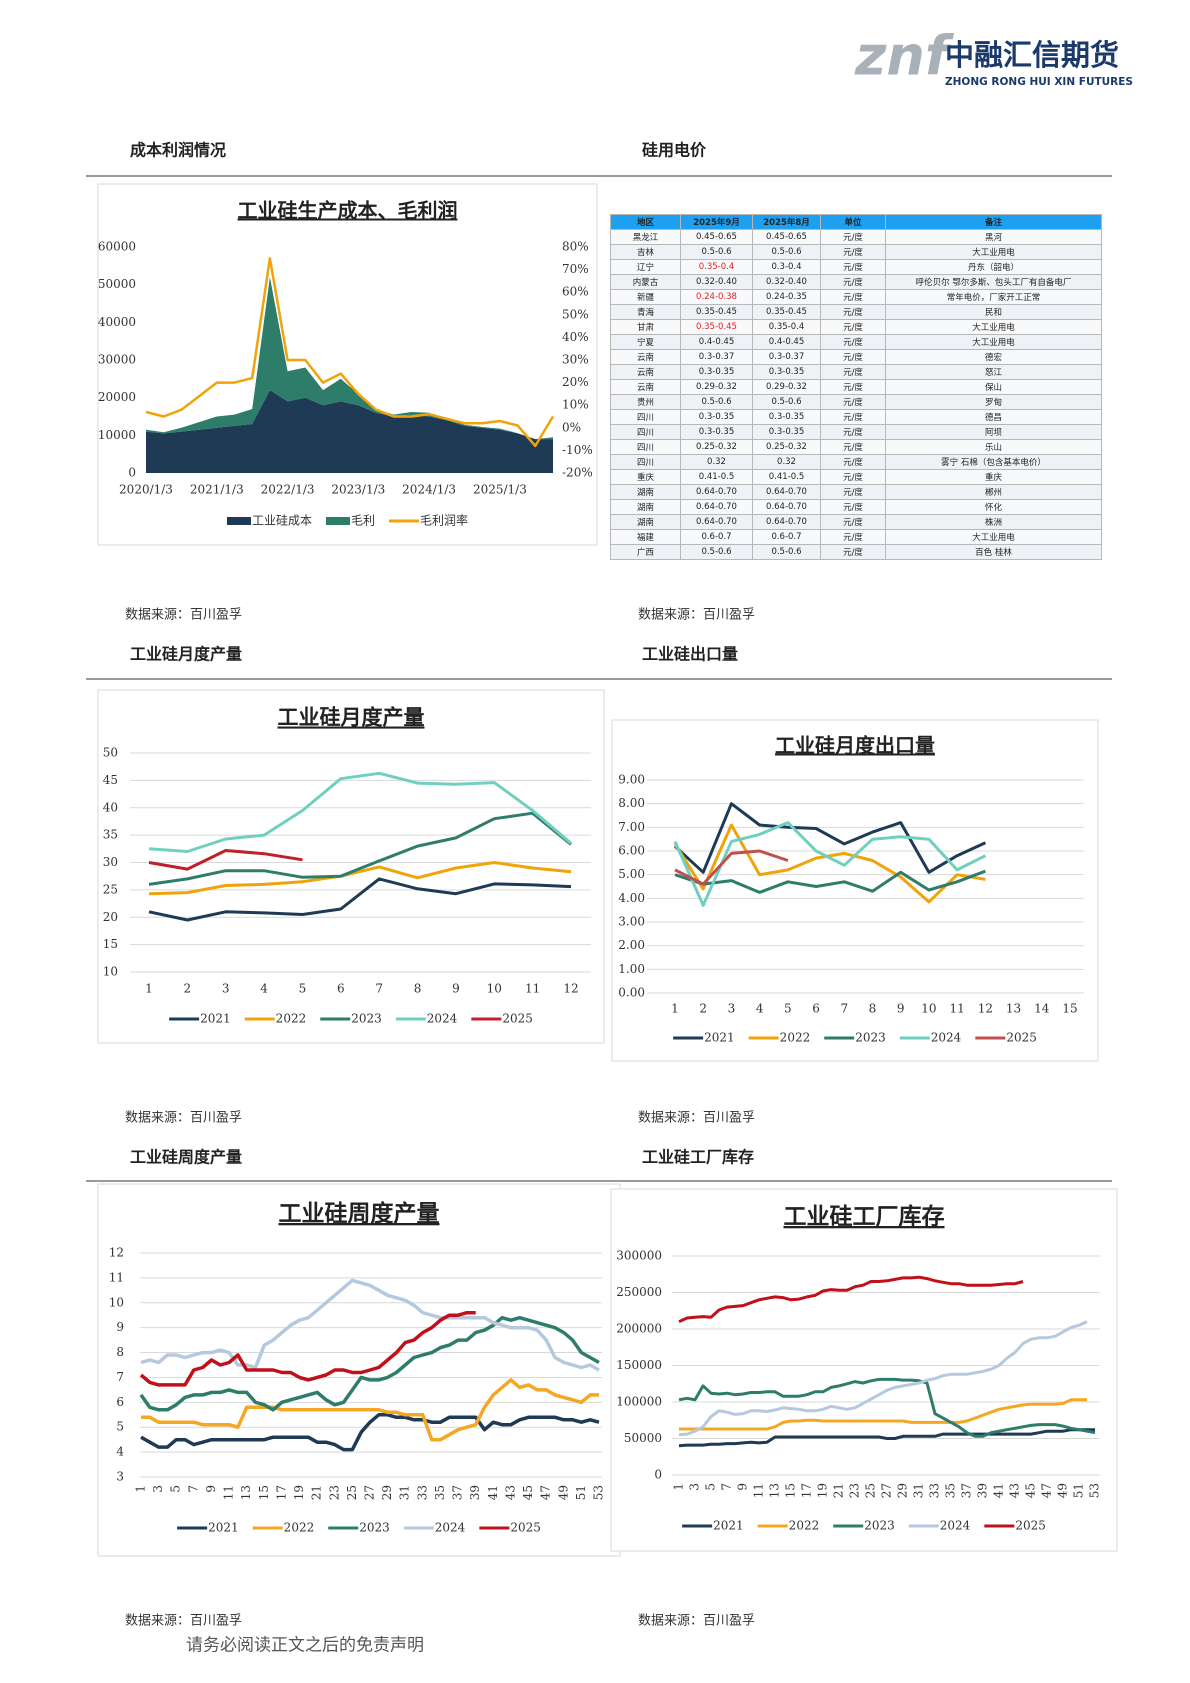 Image resolution: width=1190 pixels, height=1683 pixels. What do you see at coordinates (645, 327) in the screenshot?
I see `table-cell: 甘肃` at bounding box center [645, 327].